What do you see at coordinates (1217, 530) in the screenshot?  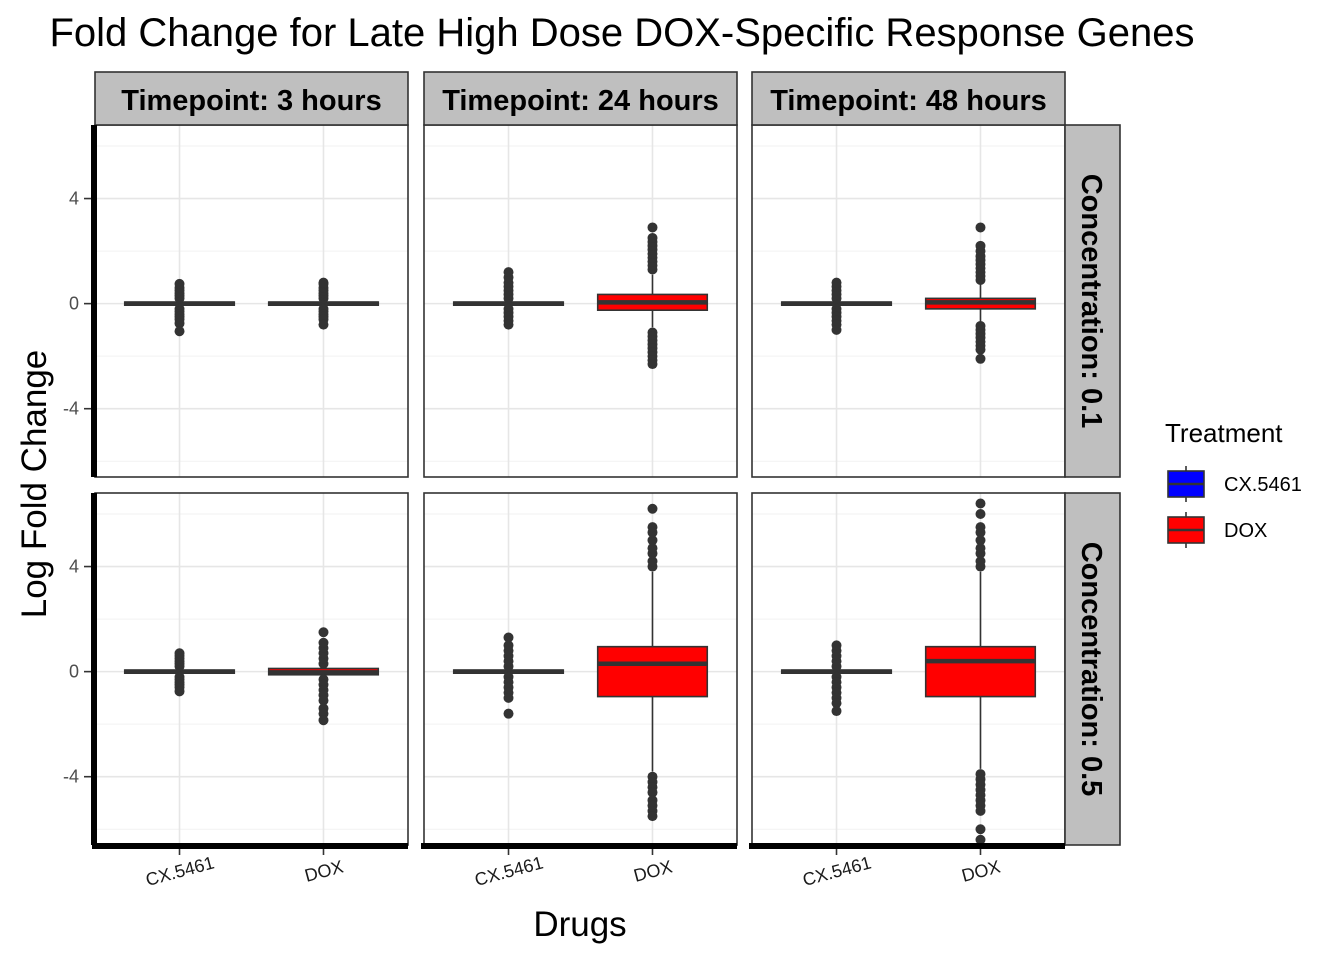 I see `legend-item-dox: DOX` at bounding box center [1217, 530].